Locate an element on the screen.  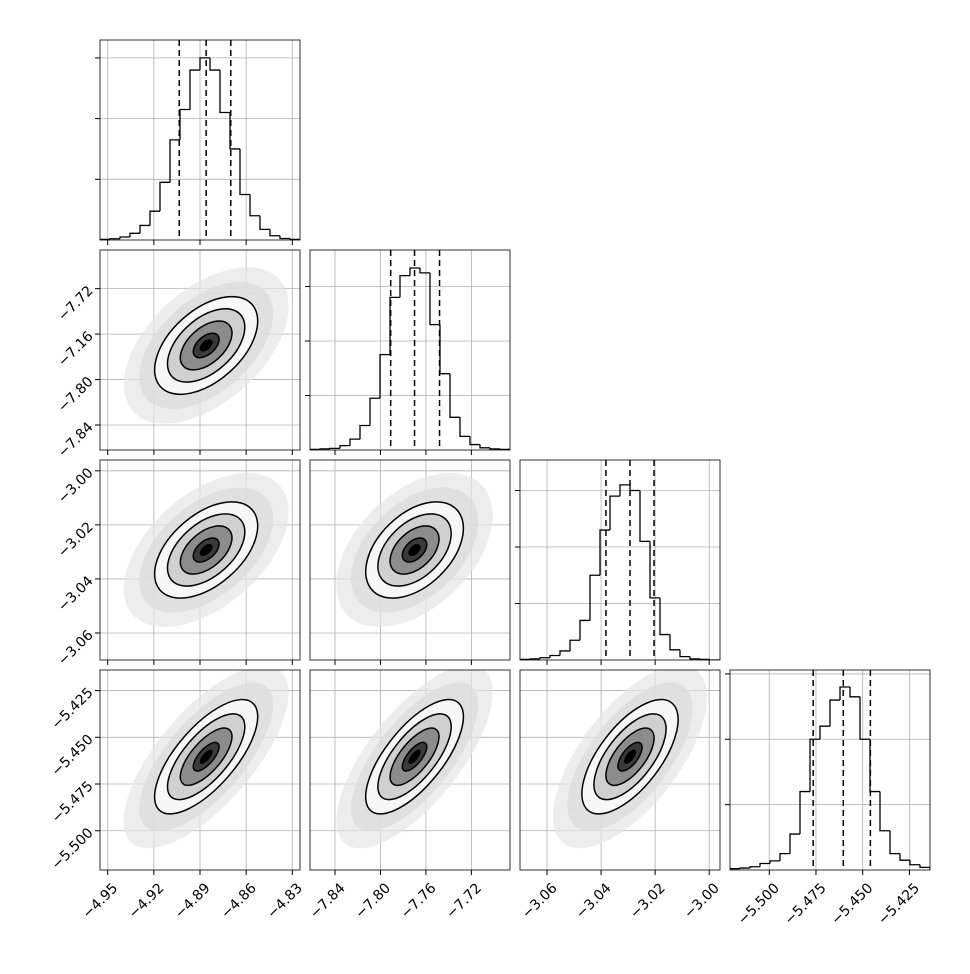
panel: −7.72−7.16−7.80−7.84 is located at coordinates (178, 355).